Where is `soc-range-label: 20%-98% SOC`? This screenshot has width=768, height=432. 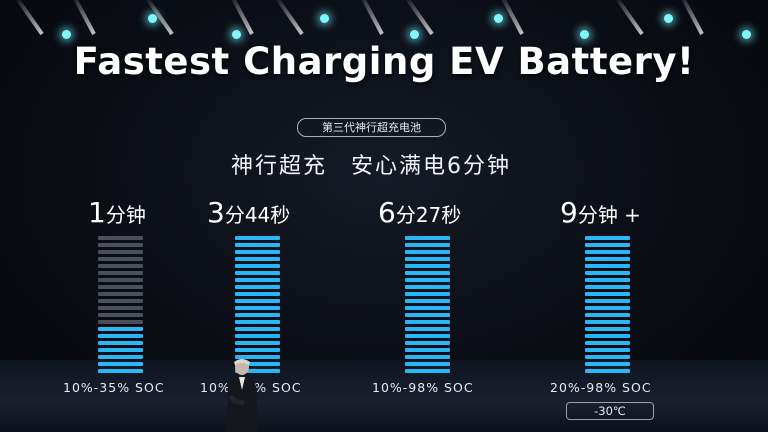 soc-range-label: 20%-98% SOC is located at coordinates (601, 387).